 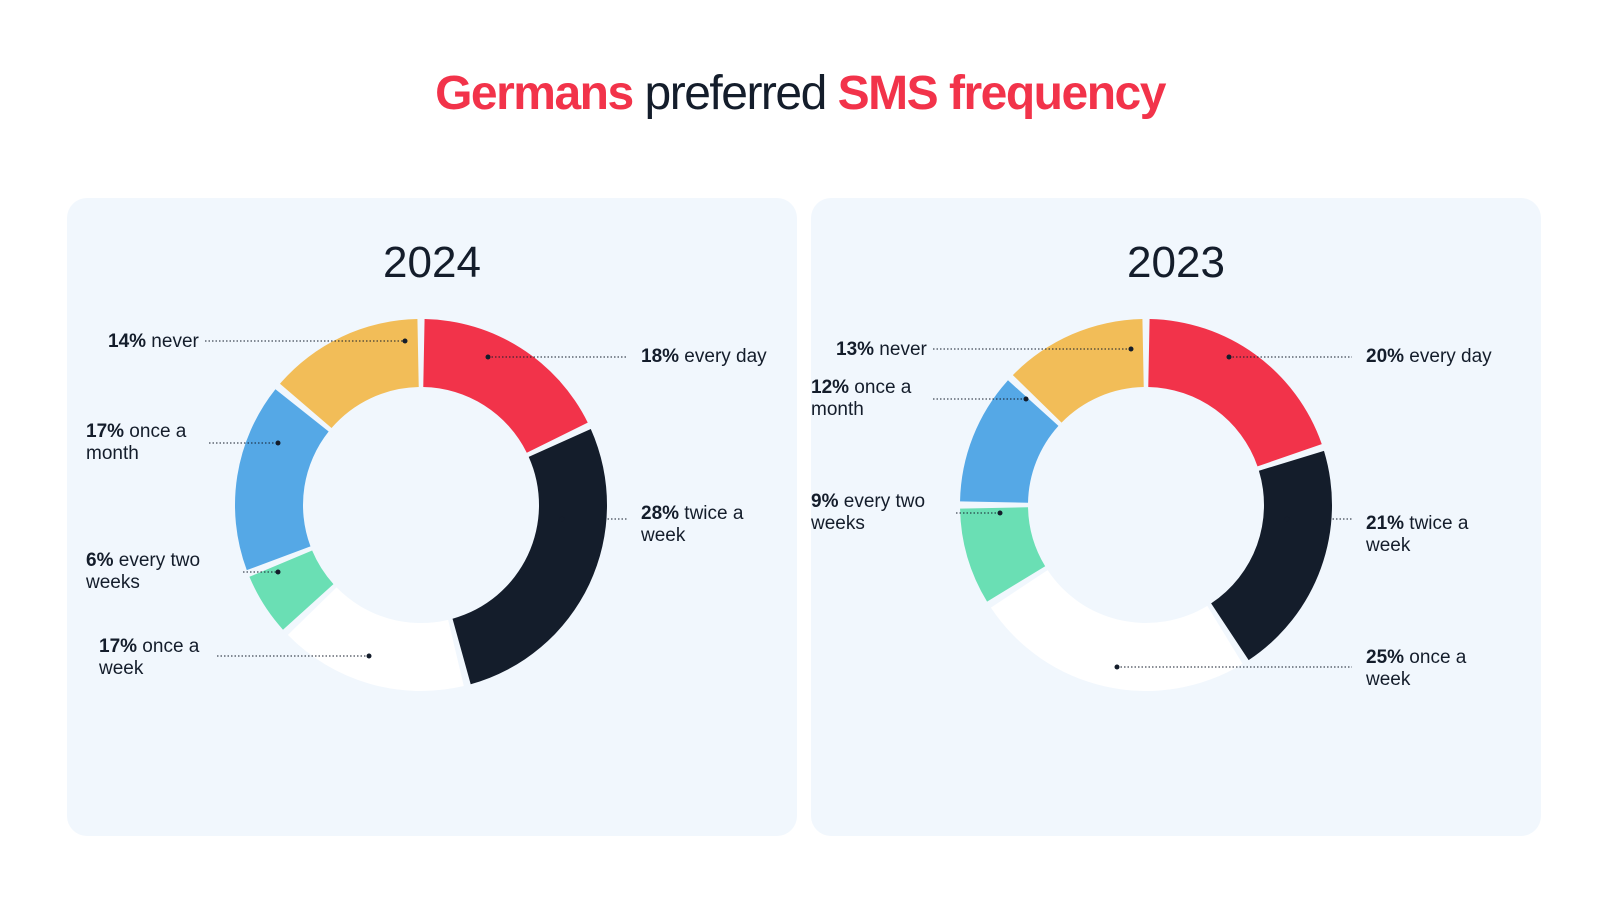 I want to click on data-label-once-a-month: 12% once a month, so click(x=861, y=399).